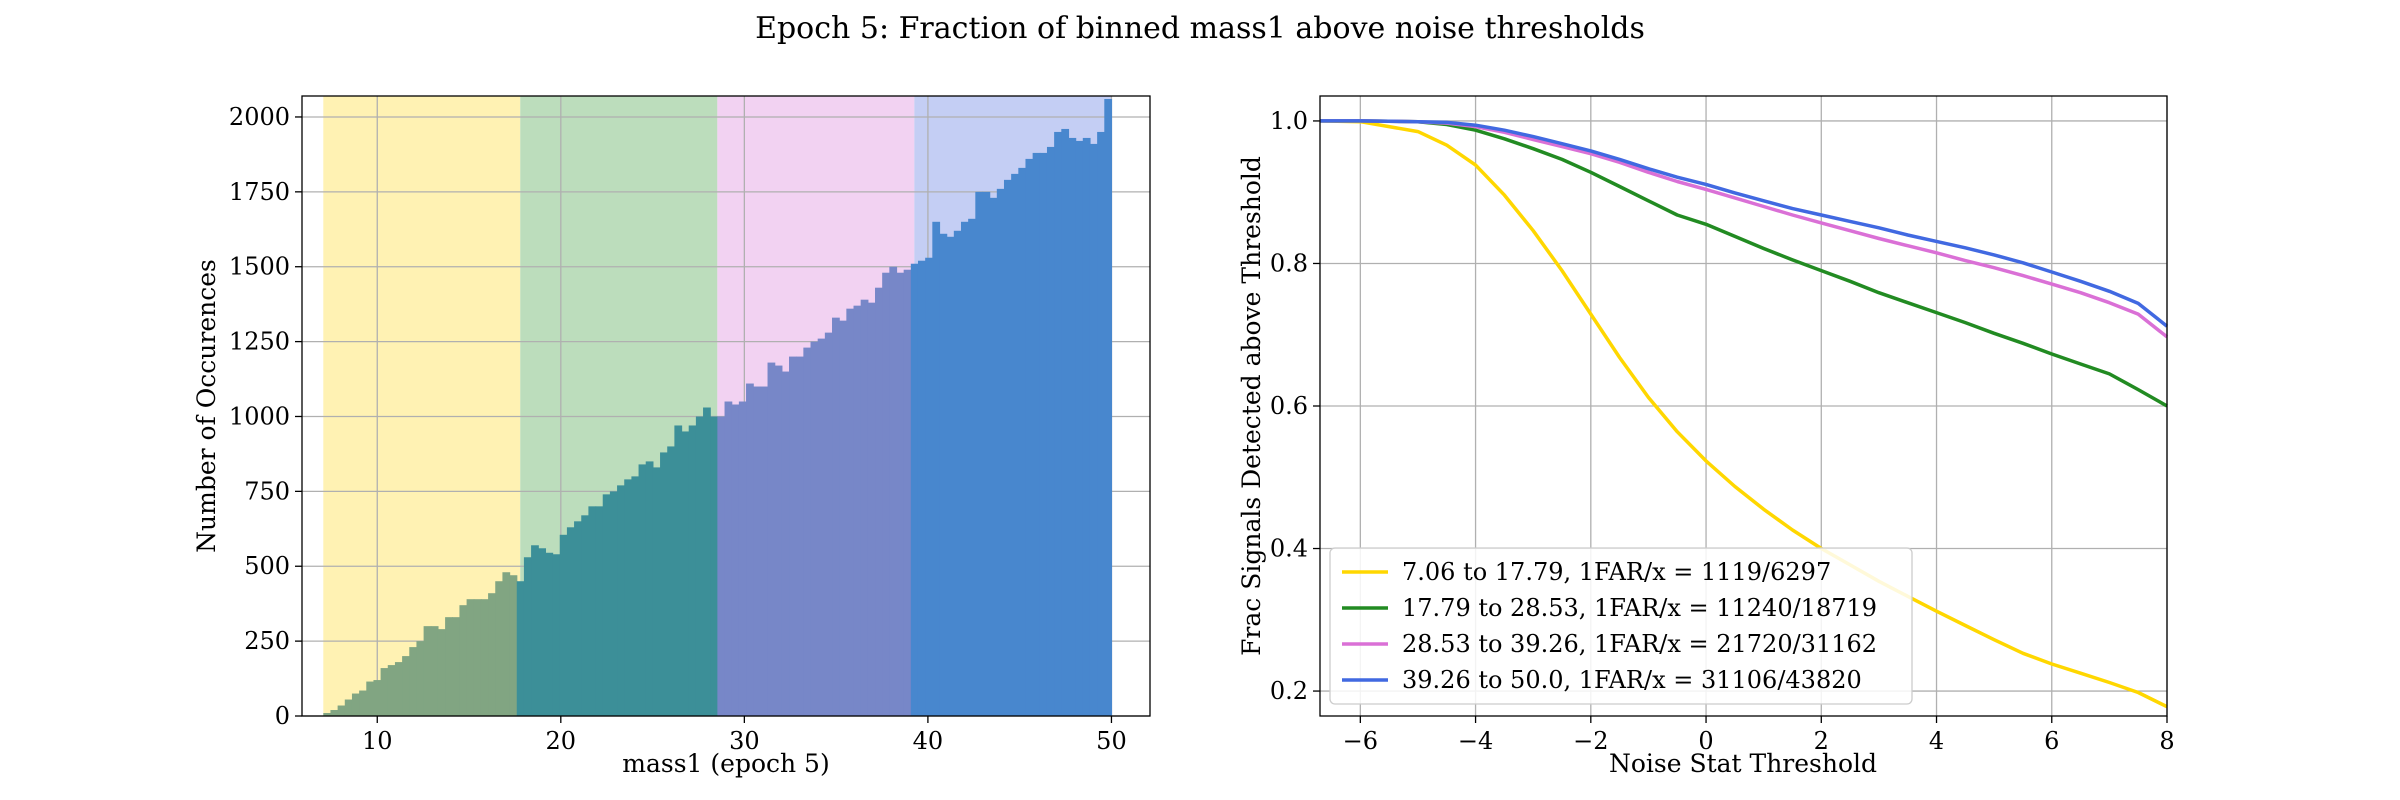  What do you see at coordinates (1289, 691) in the screenshot?
I see `y-tick-label: 0.2` at bounding box center [1289, 691].